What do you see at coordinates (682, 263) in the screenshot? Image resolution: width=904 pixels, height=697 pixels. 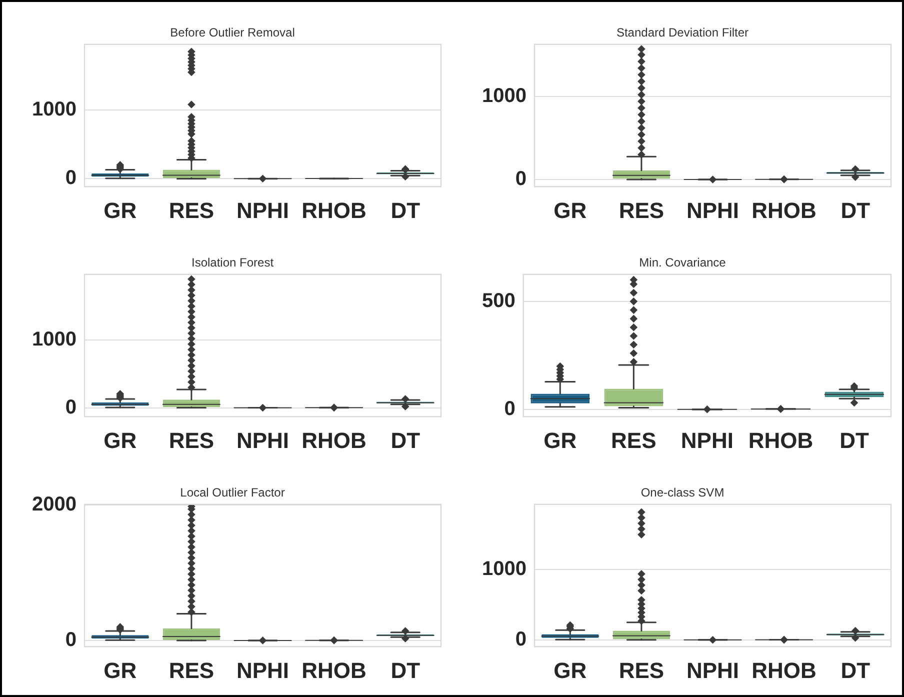 I see `chart-title: Min. Covariance` at bounding box center [682, 263].